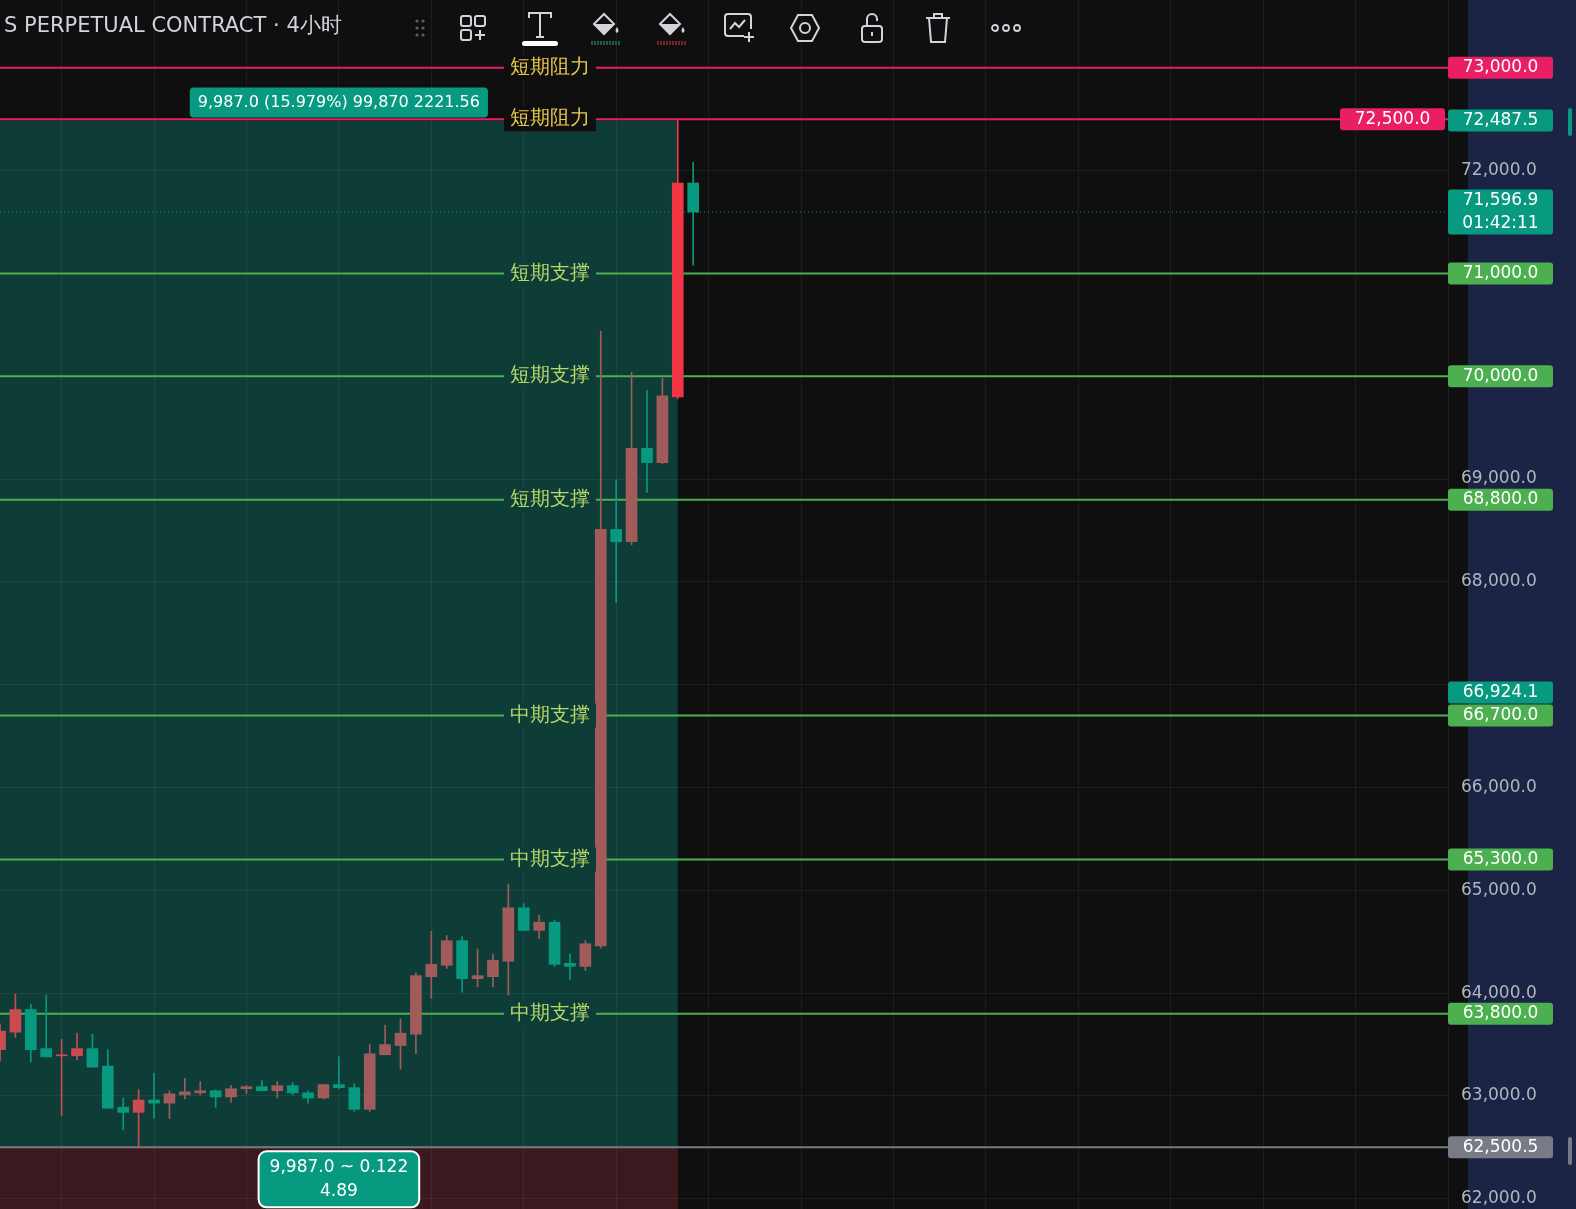 The image size is (1576, 1209). What do you see at coordinates (1499, 580) in the screenshot?
I see `y-tick-label: 68,000.0` at bounding box center [1499, 580].